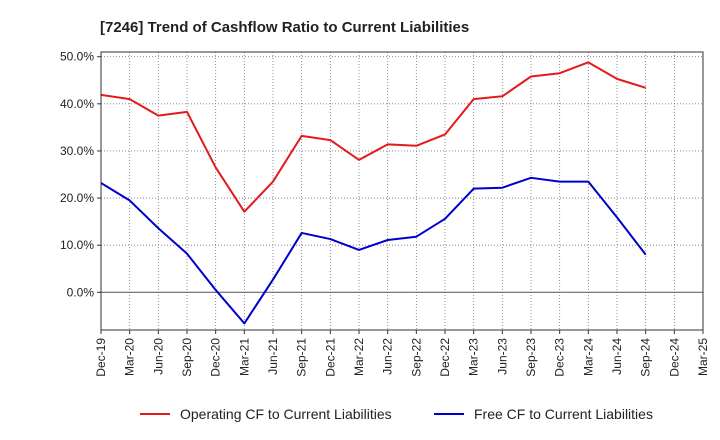 This screenshot has width=720, height=440. Describe the element at coordinates (560, 357) in the screenshot. I see `x-tick-label: Dec-23` at that location.